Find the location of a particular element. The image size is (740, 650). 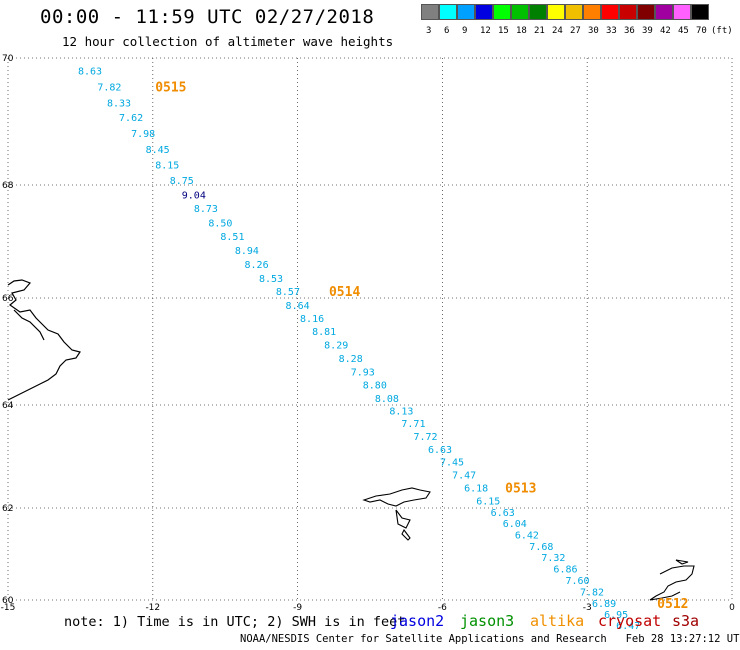

legend-tick-label: 6 is located at coordinates (447, 31).